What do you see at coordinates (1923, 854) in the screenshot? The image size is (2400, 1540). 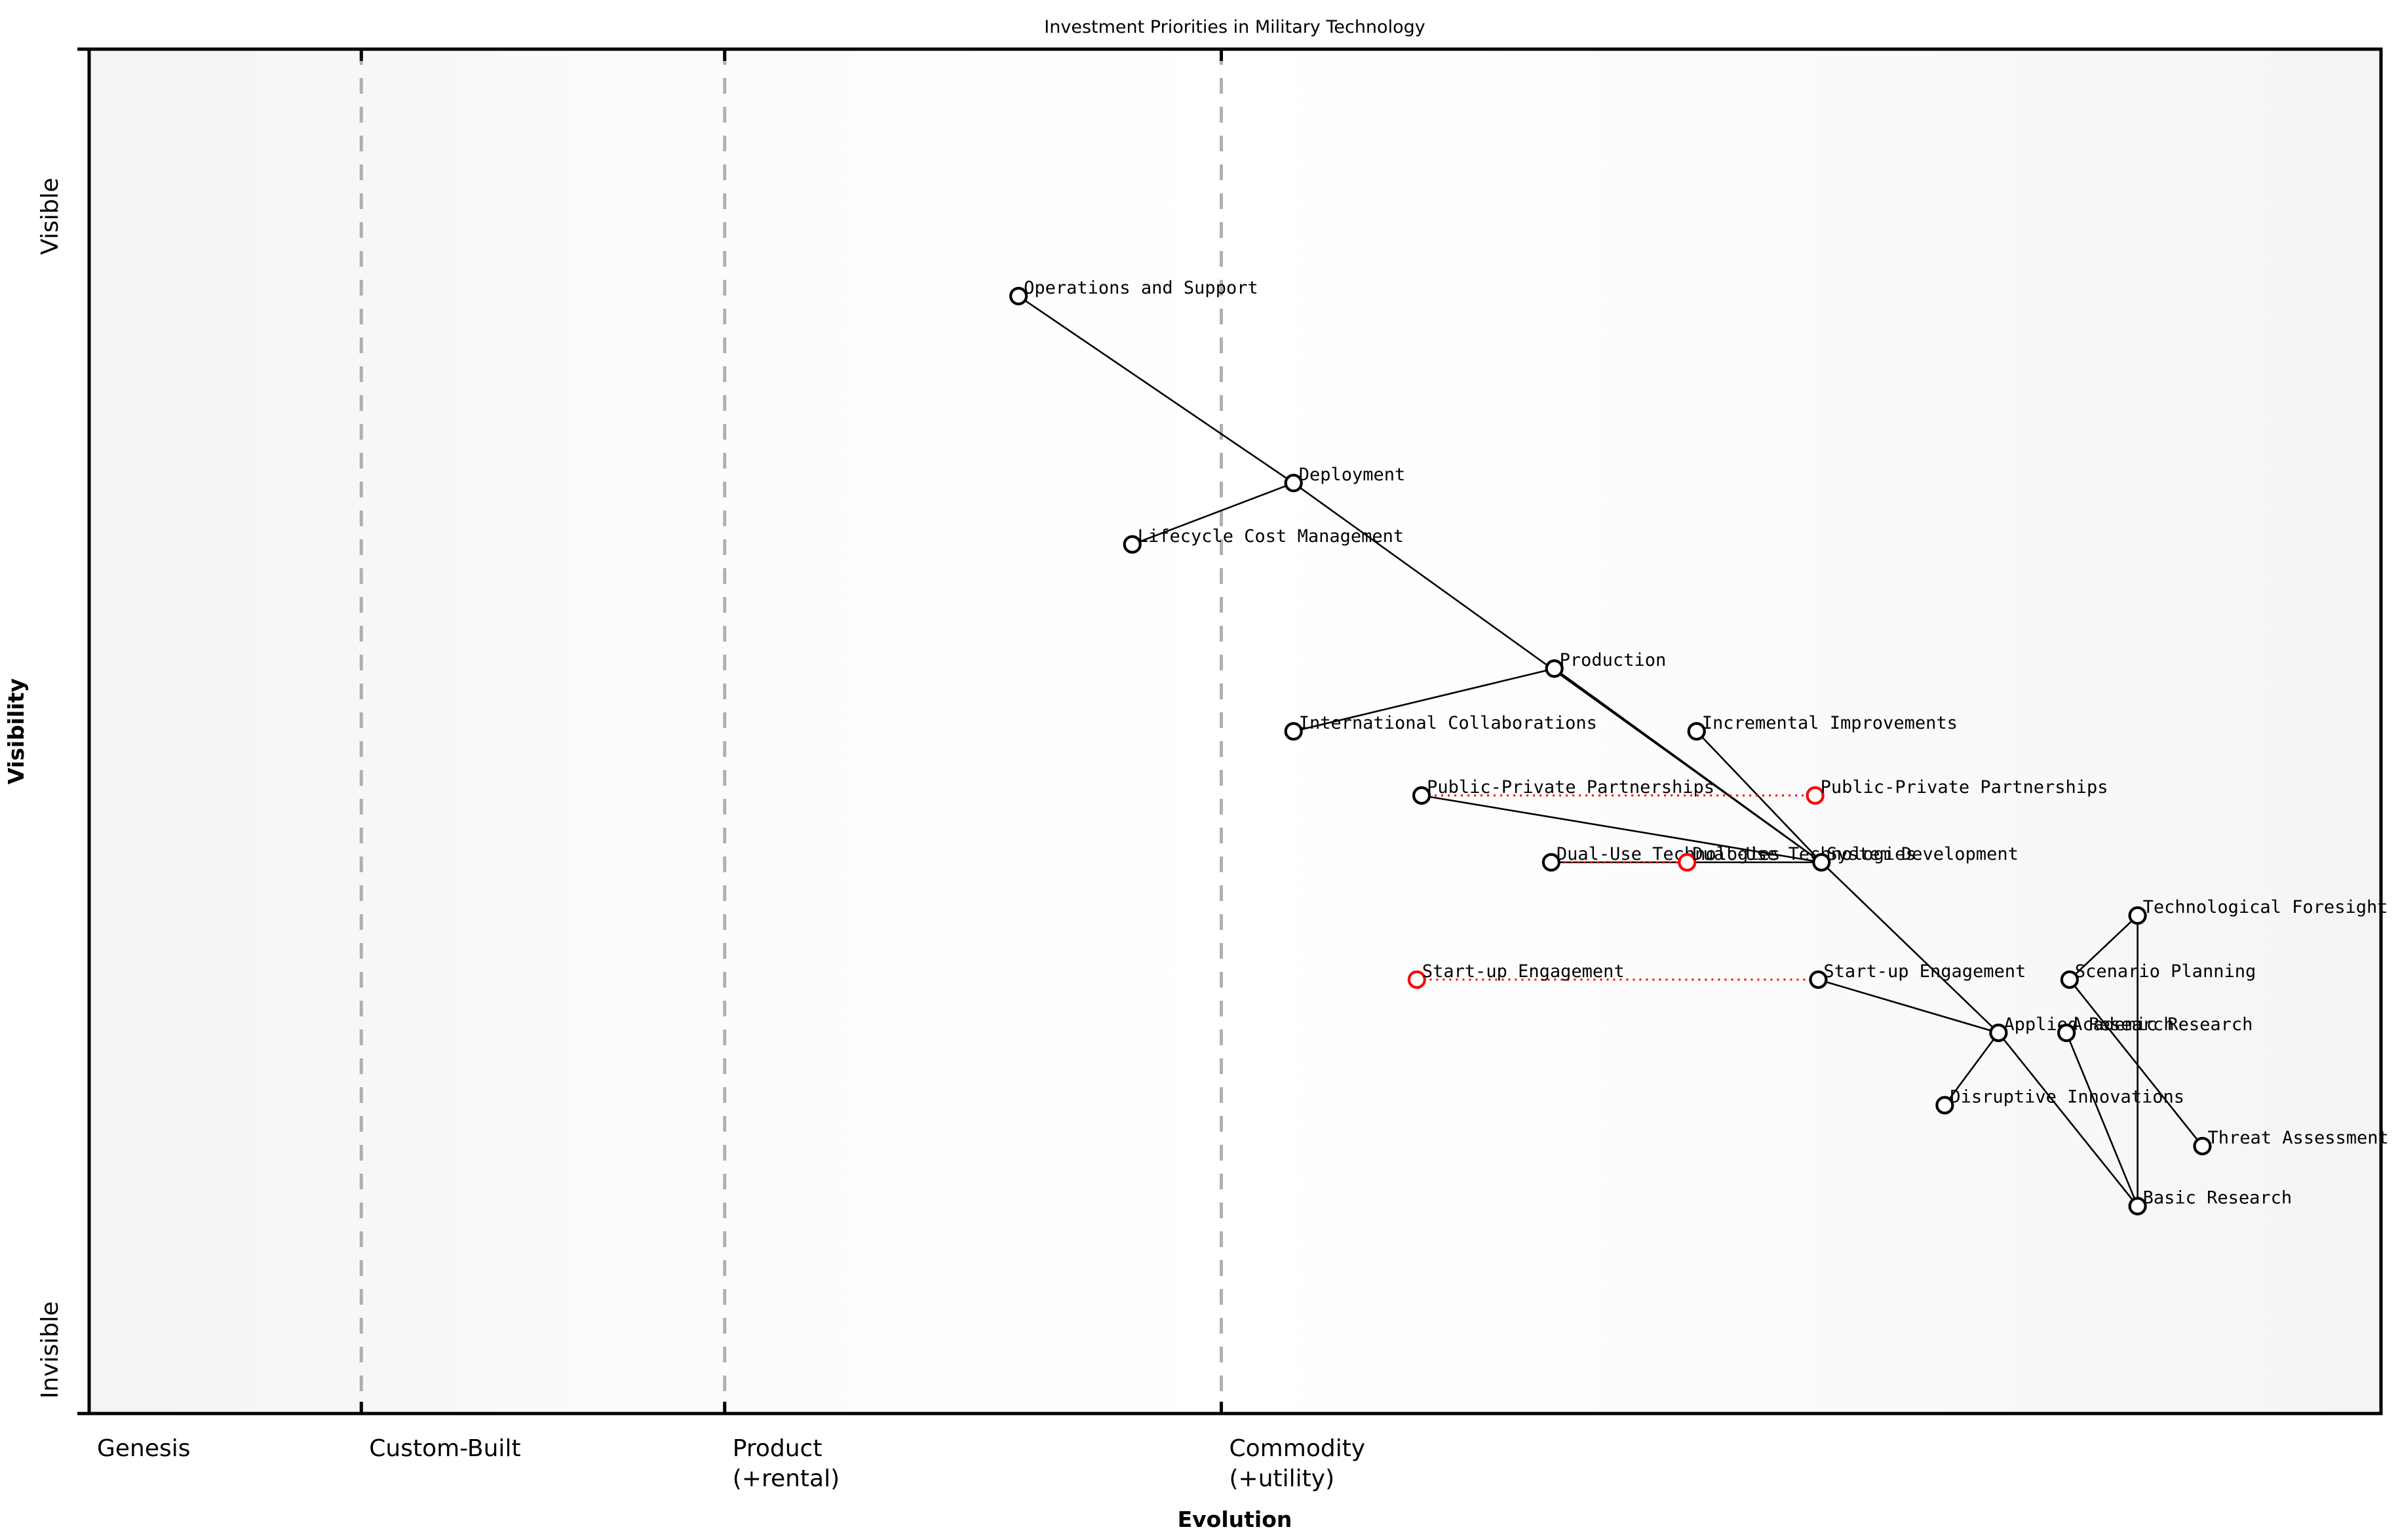 I see `node-label: System Development` at bounding box center [1923, 854].